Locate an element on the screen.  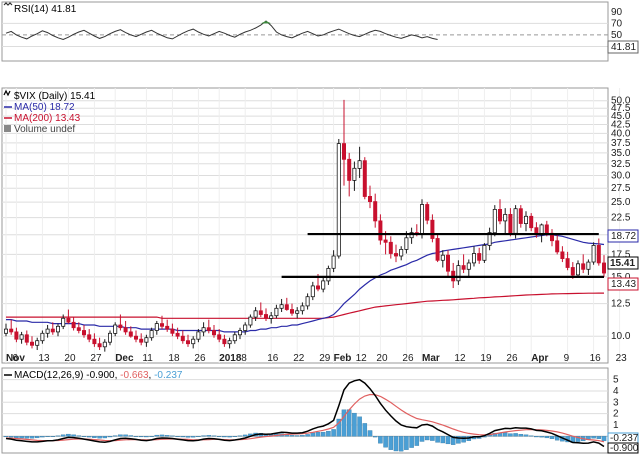
macd-line-tag-text: -0.900 is located at coordinates (624, 448).